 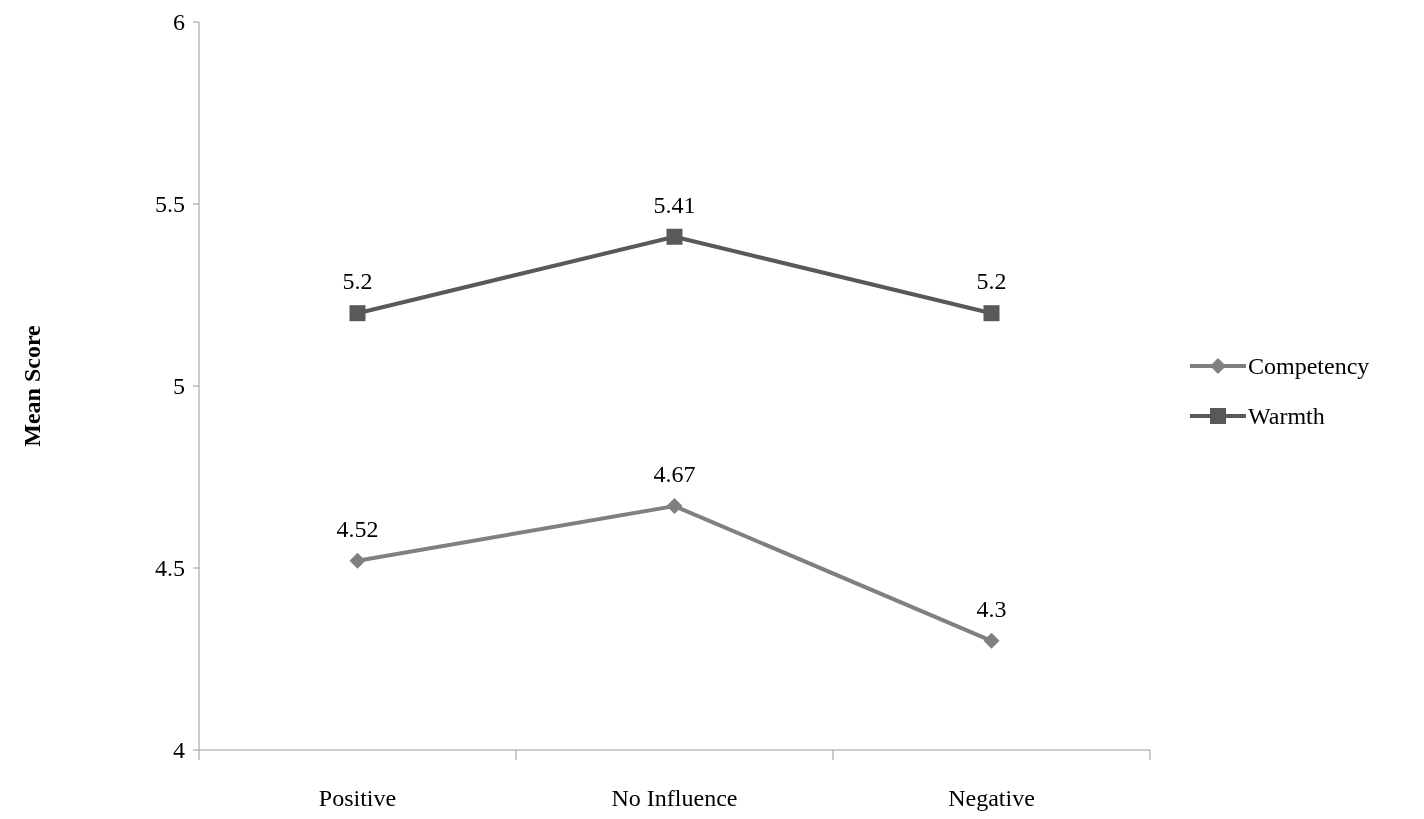 What do you see at coordinates (179, 750) in the screenshot?
I see `y-tick-label: 4` at bounding box center [179, 750].